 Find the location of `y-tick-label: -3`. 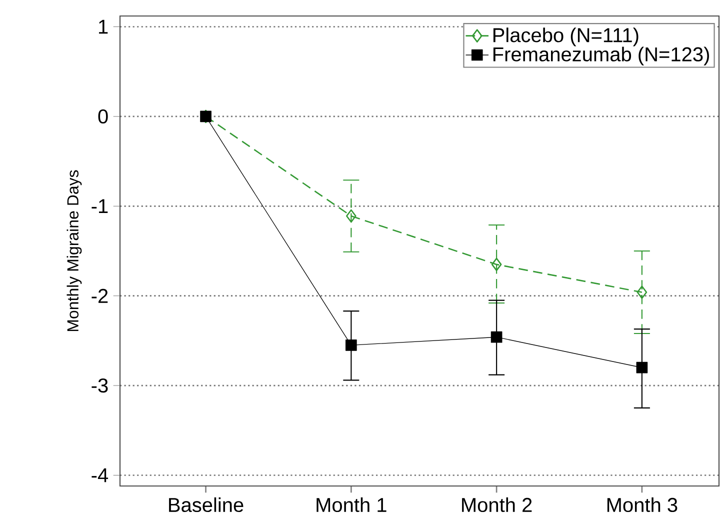

y-tick-label: -3 is located at coordinates (100, 385).